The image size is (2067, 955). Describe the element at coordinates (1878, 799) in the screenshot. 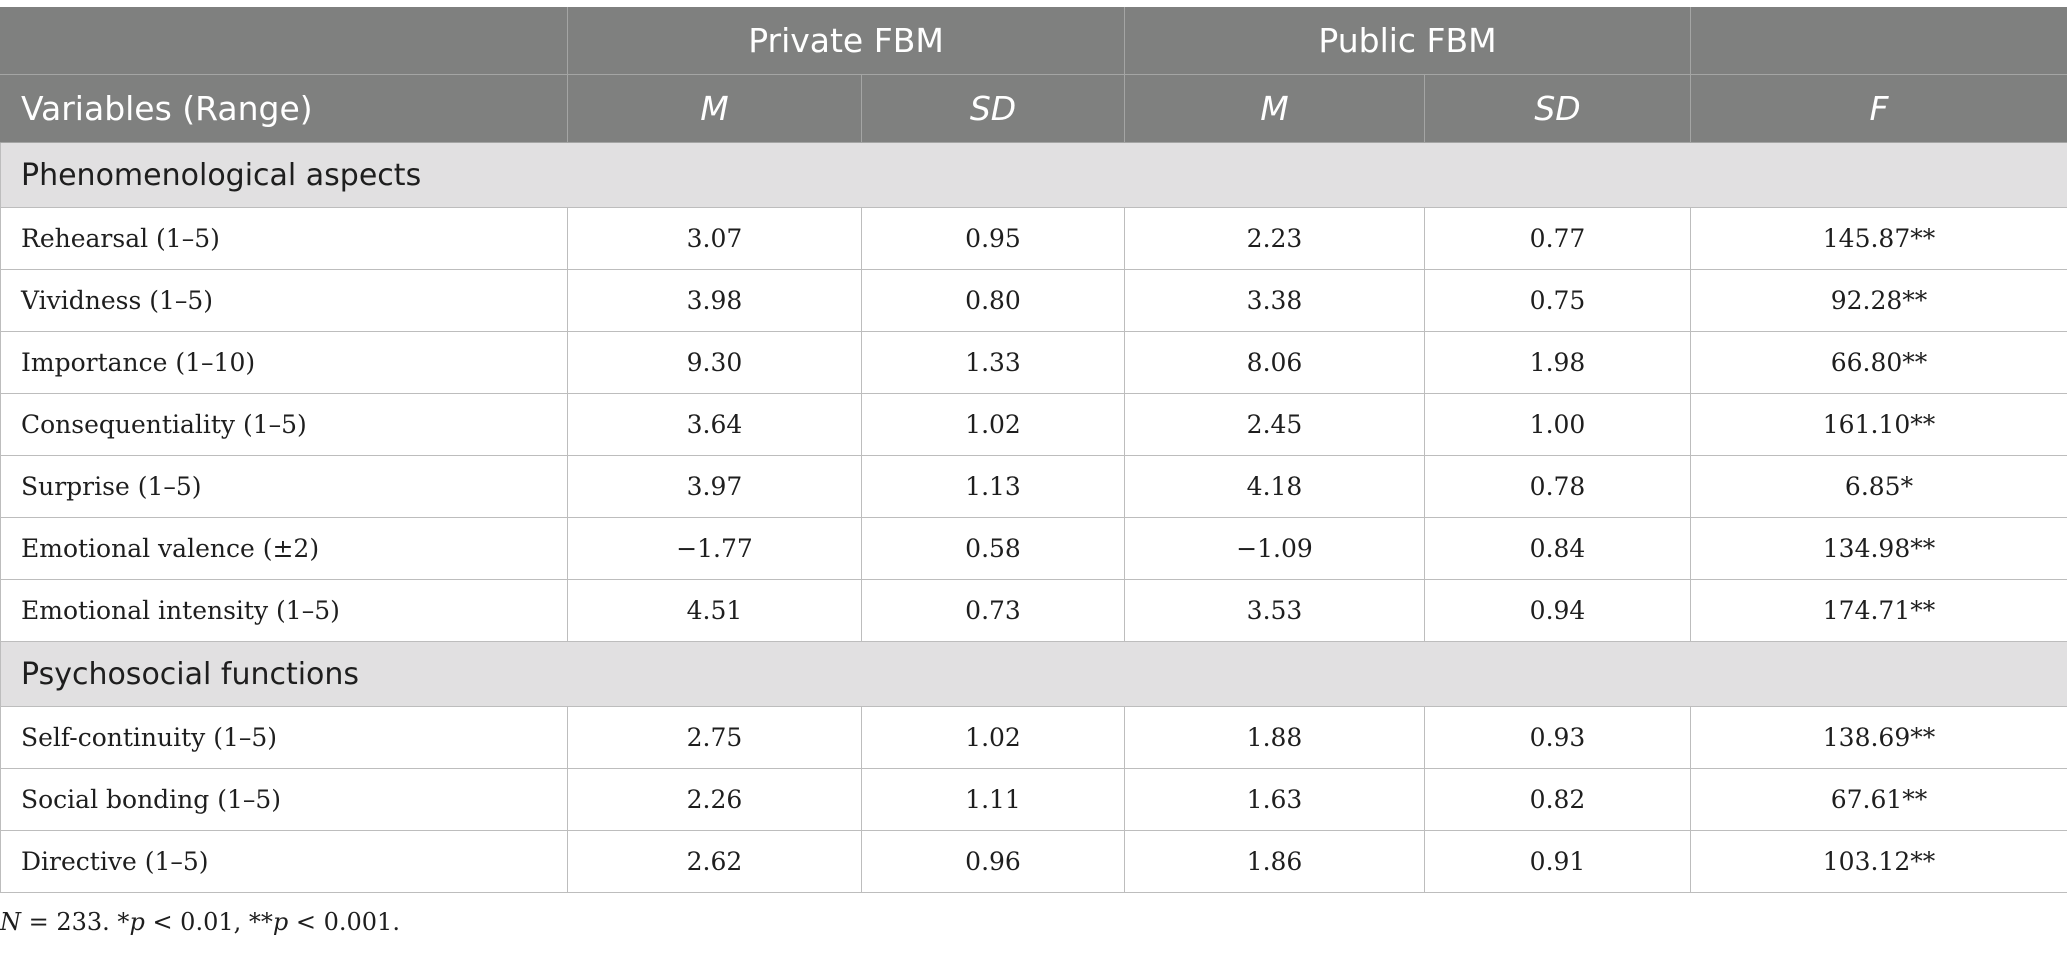

I see `f-cell: 67.61**` at that location.